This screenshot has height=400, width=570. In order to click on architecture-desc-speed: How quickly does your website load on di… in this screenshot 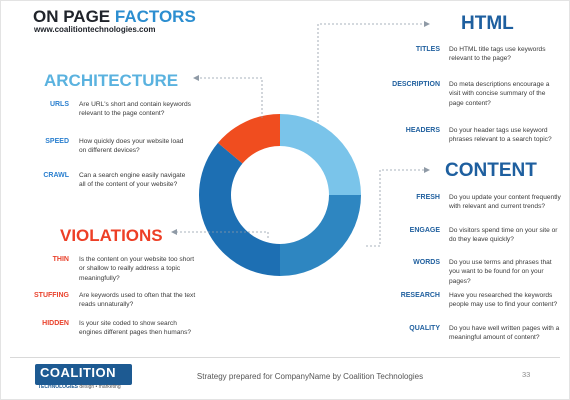, I will do `click(131, 146)`.